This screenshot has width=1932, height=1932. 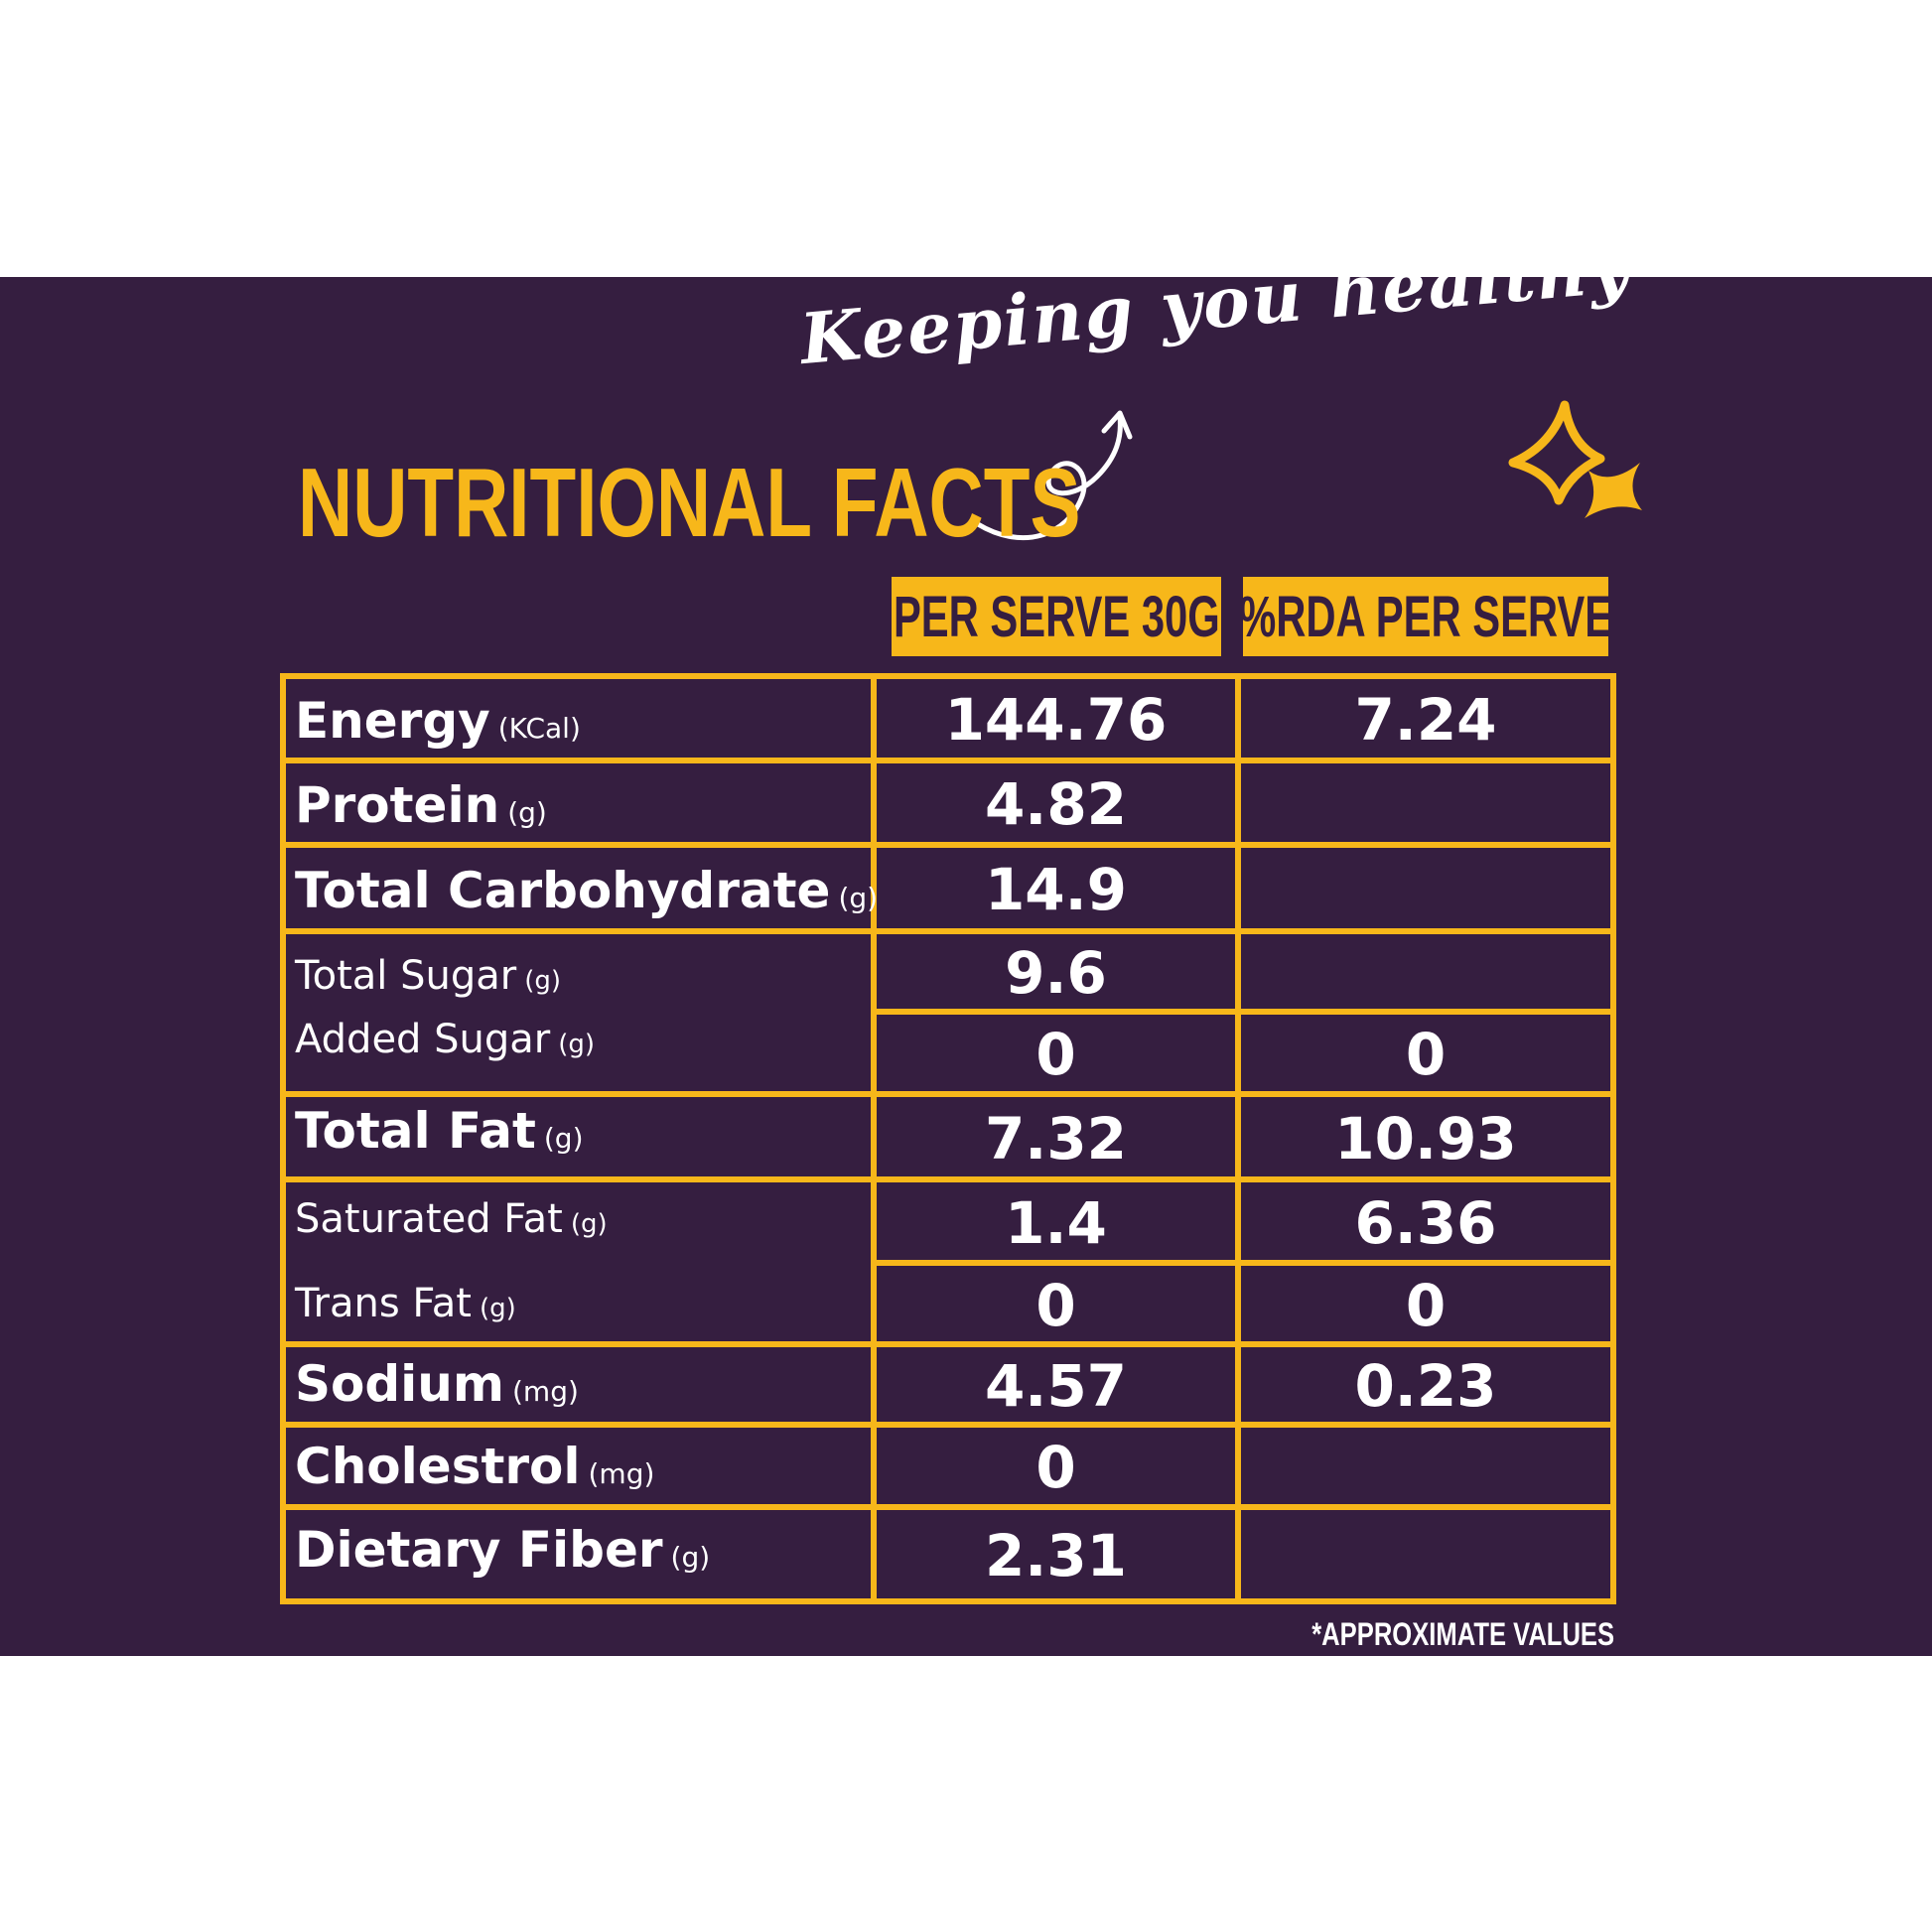 What do you see at coordinates (1056, 890) in the screenshot?
I see `value-carbohydrate-per-serve: 14.9` at bounding box center [1056, 890].